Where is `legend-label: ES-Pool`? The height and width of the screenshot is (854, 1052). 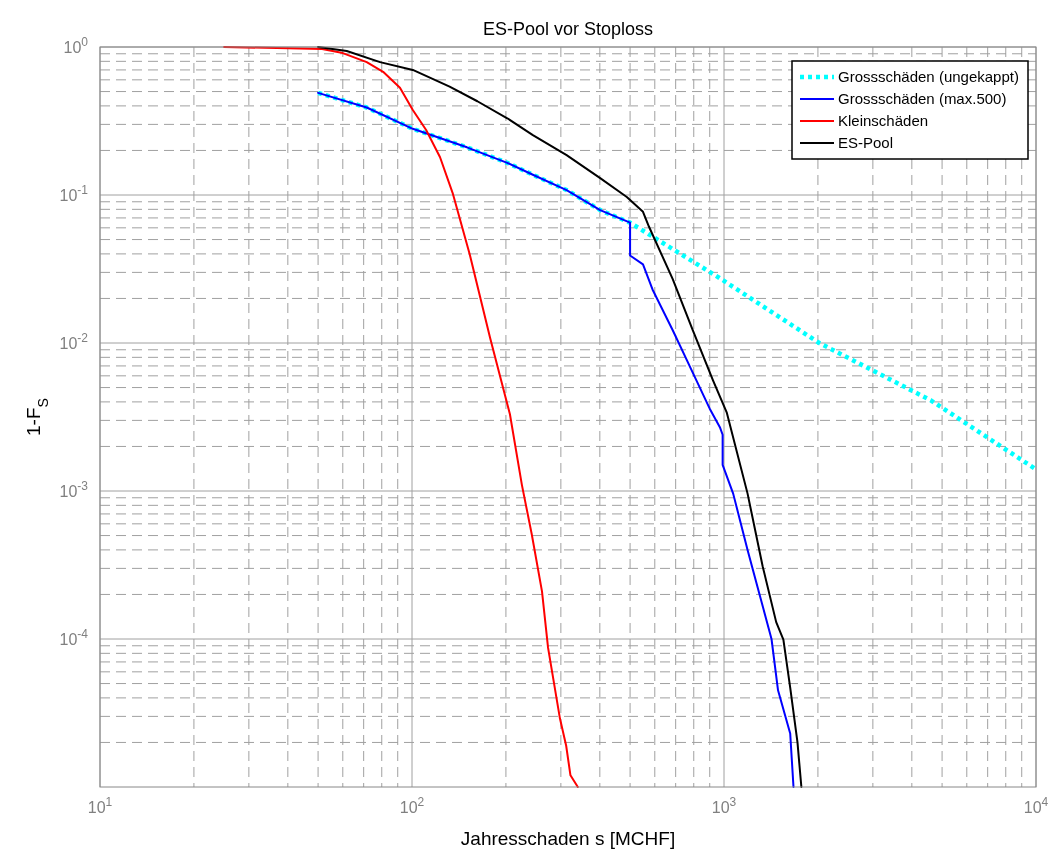 legend-label: ES-Pool is located at coordinates (866, 142).